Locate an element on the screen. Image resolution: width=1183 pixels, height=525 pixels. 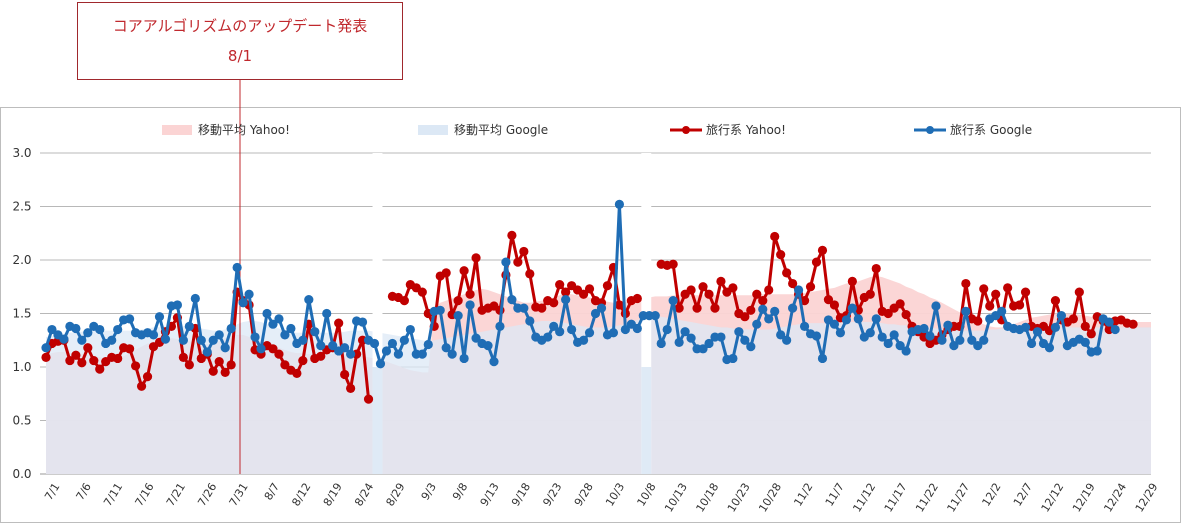
x-tick-label: 8/19 is located at coordinates (333, 495).